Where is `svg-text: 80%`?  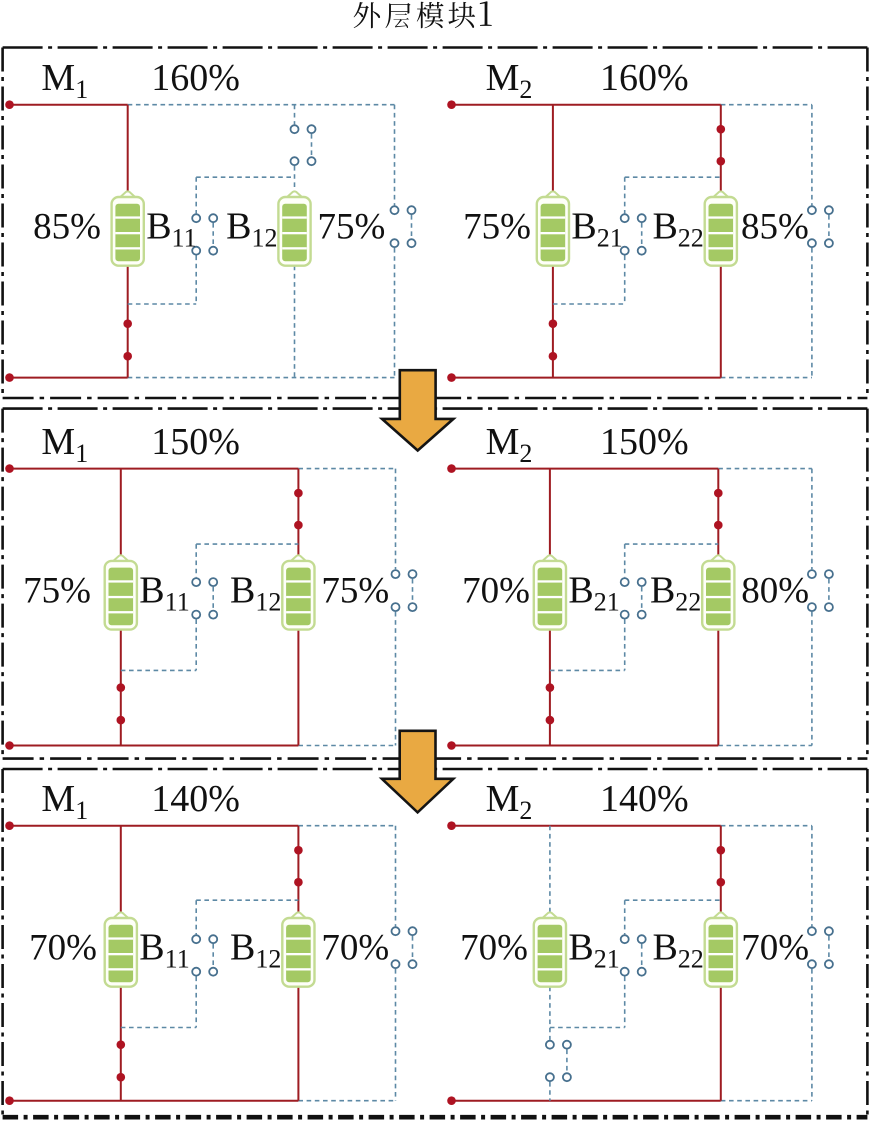 svg-text: 80% is located at coordinates (775, 591).